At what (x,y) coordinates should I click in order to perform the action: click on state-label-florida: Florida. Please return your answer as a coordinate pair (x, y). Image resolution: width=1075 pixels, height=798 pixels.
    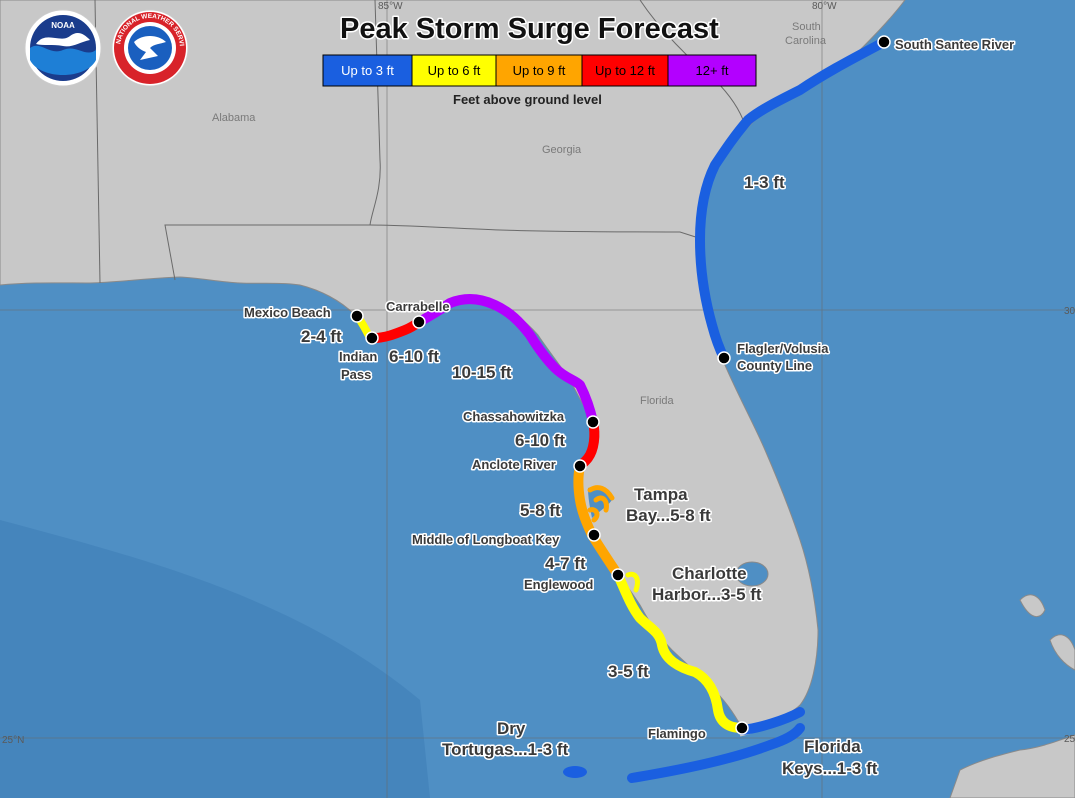
    Looking at the image, I should click on (657, 401).